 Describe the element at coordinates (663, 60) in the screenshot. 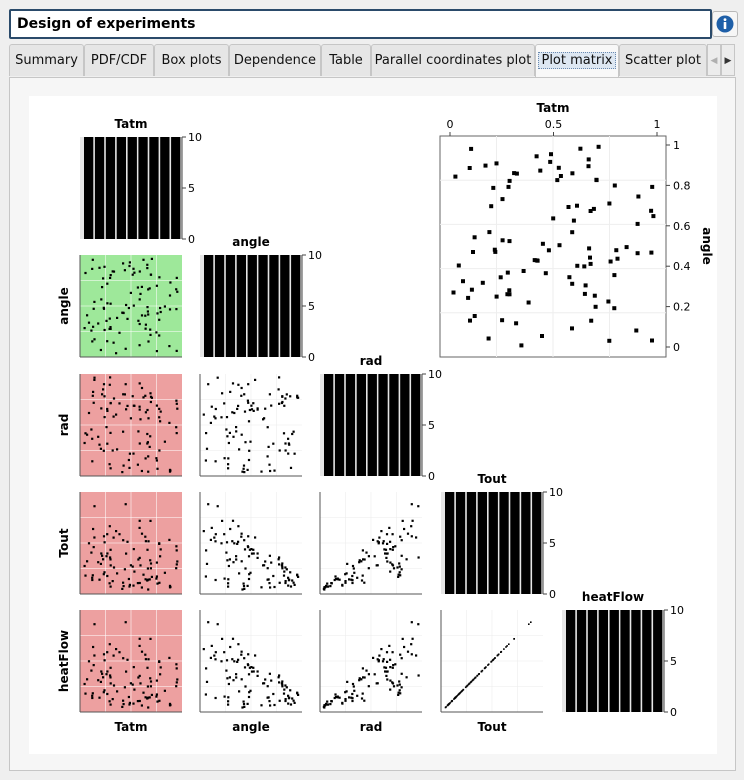

I see `tab-scatter-plot: Scatter plot` at that location.